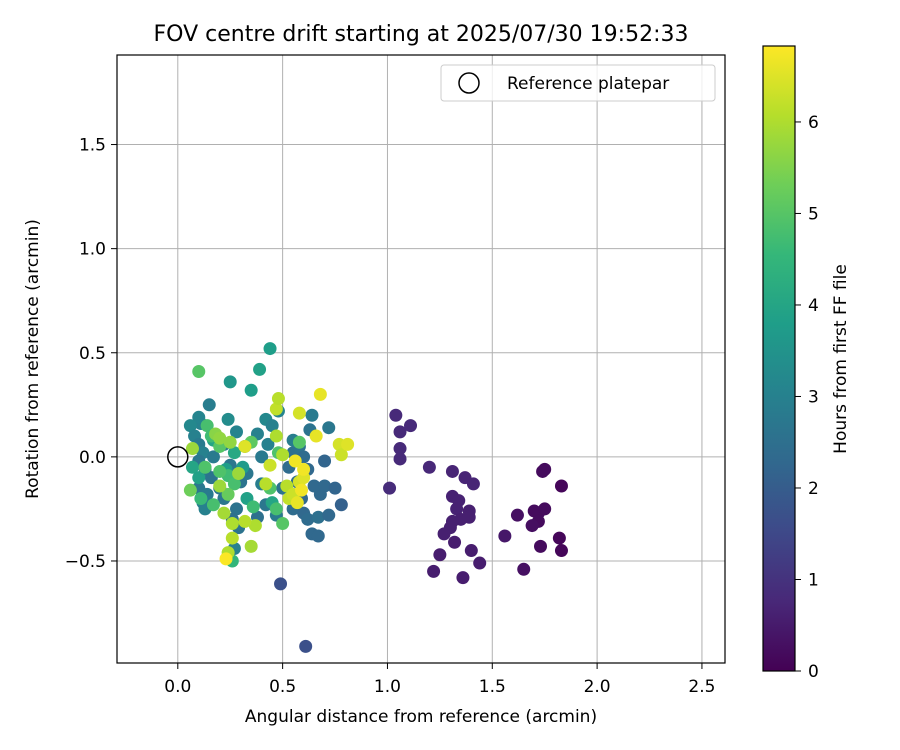 Image resolution: width=900 pixels, height=750 pixels. What do you see at coordinates (597, 687) in the screenshot?
I see `x-tick-label: 2.0` at bounding box center [597, 687].